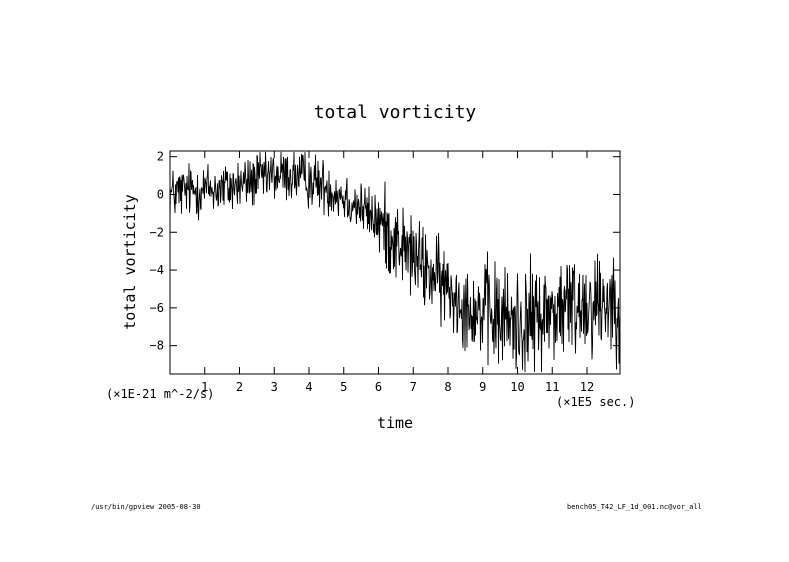  I want to click on y-tick-label: −4, so click(157, 270).